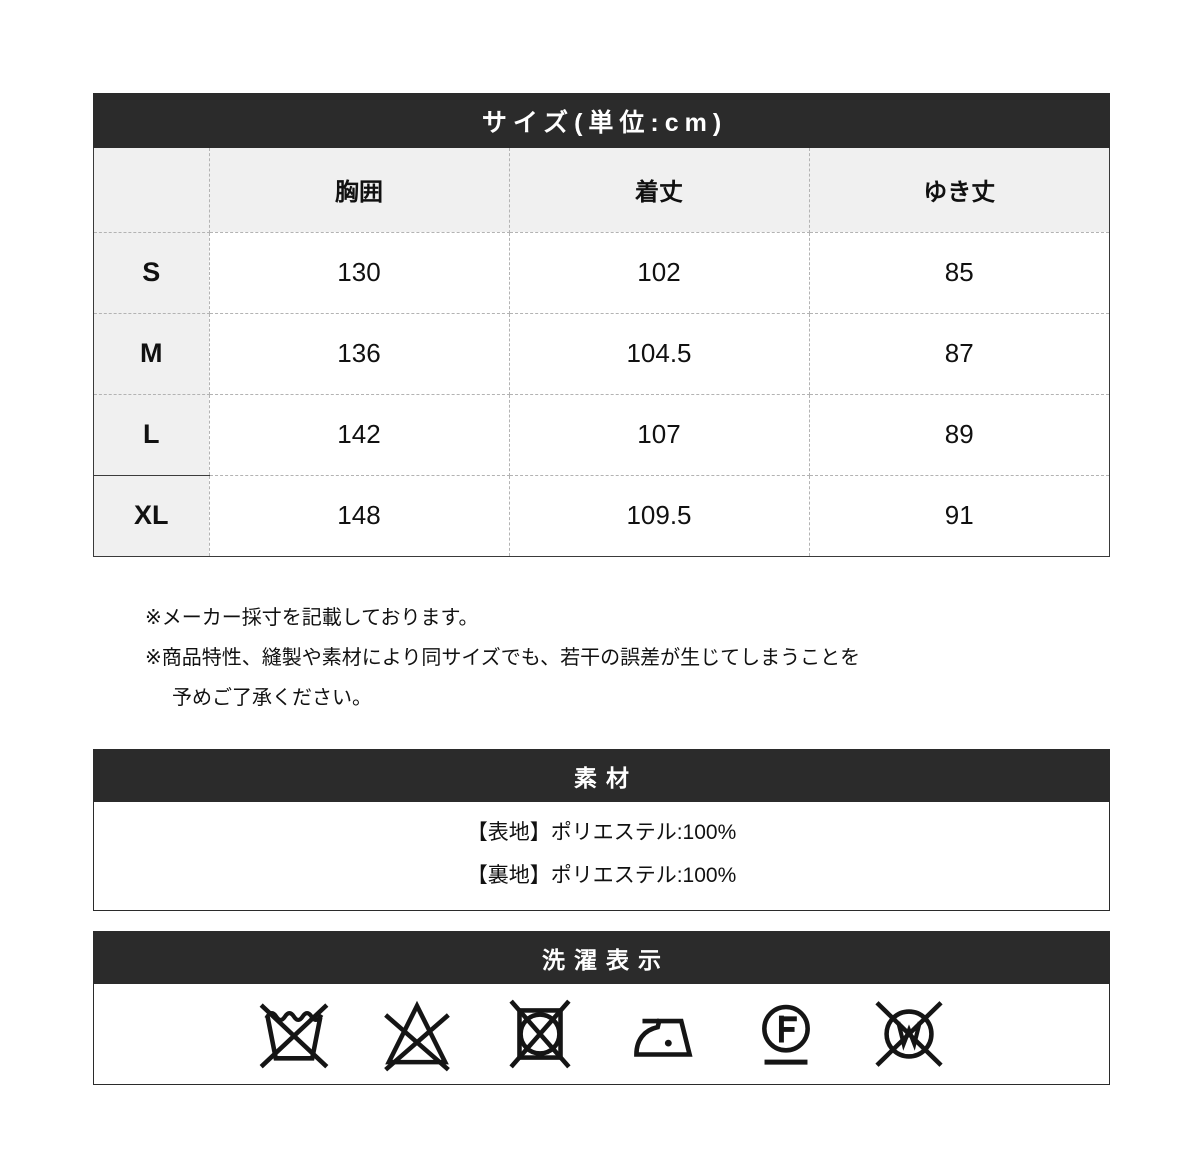 Image resolution: width=1200 pixels, height=1170 pixels. I want to click on material-line-outer: 【表地】ポリエステル:100%, so click(601, 832).